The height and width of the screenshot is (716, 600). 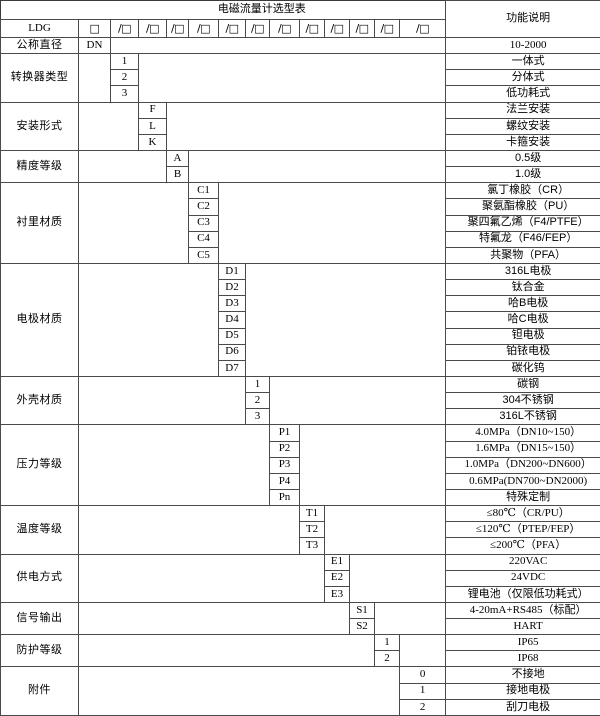 What do you see at coordinates (232, 320) in the screenshot?
I see `code-cell-D4: D4` at bounding box center [232, 320].